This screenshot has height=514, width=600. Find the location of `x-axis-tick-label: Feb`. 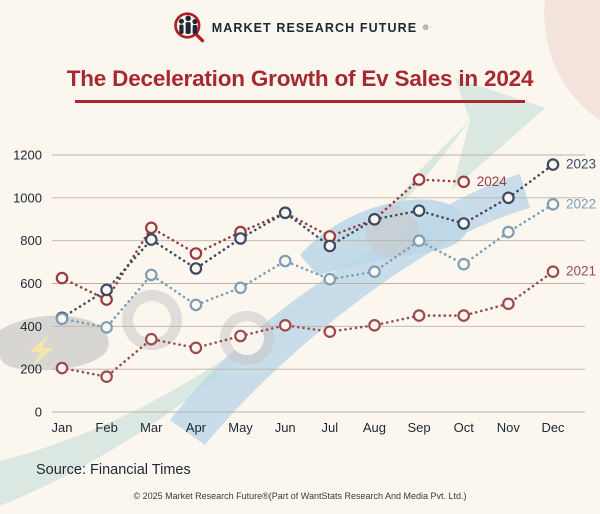

x-axis-tick-label: Feb is located at coordinates (106, 427).